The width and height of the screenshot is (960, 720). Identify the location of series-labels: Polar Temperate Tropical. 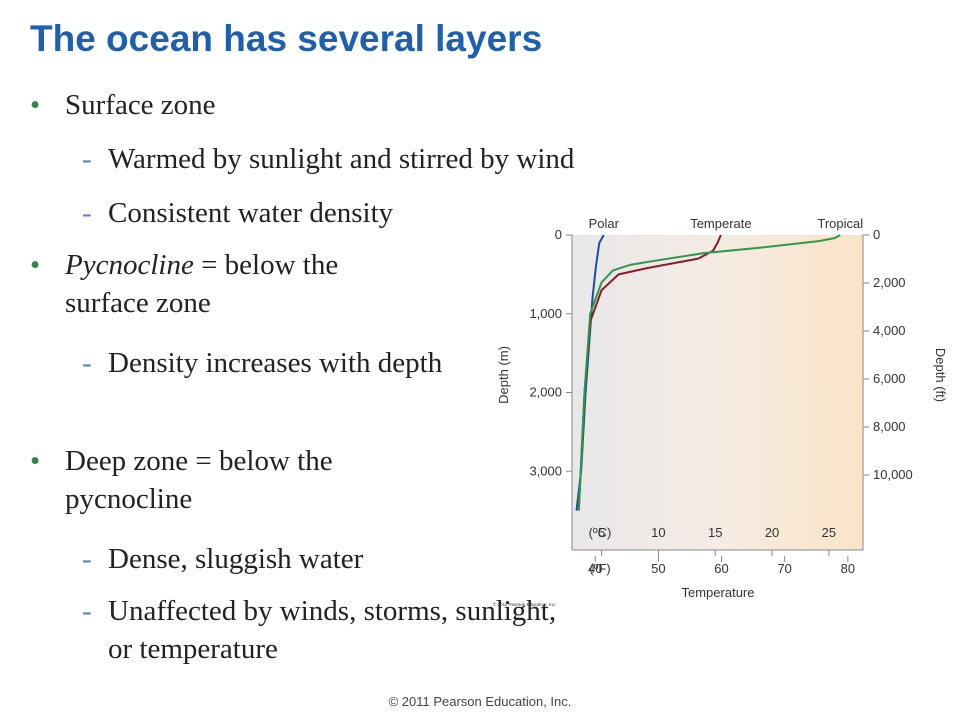
(726, 223).